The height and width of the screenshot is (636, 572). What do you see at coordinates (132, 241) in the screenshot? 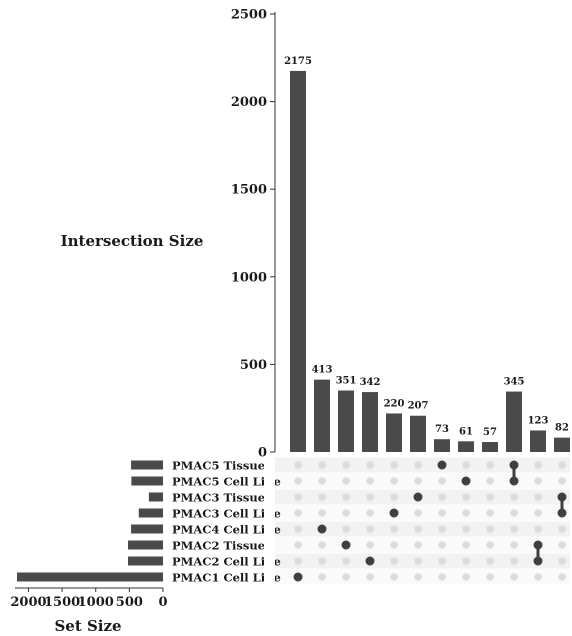
I see `y-axis-title: Intersection Size` at bounding box center [132, 241].